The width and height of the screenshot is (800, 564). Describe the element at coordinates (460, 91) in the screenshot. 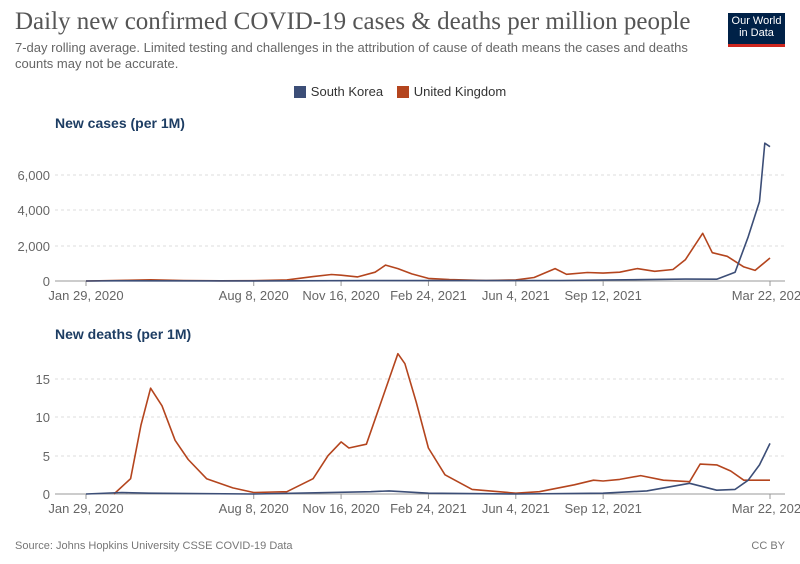

I see `legend-label: United Kingdom` at that location.